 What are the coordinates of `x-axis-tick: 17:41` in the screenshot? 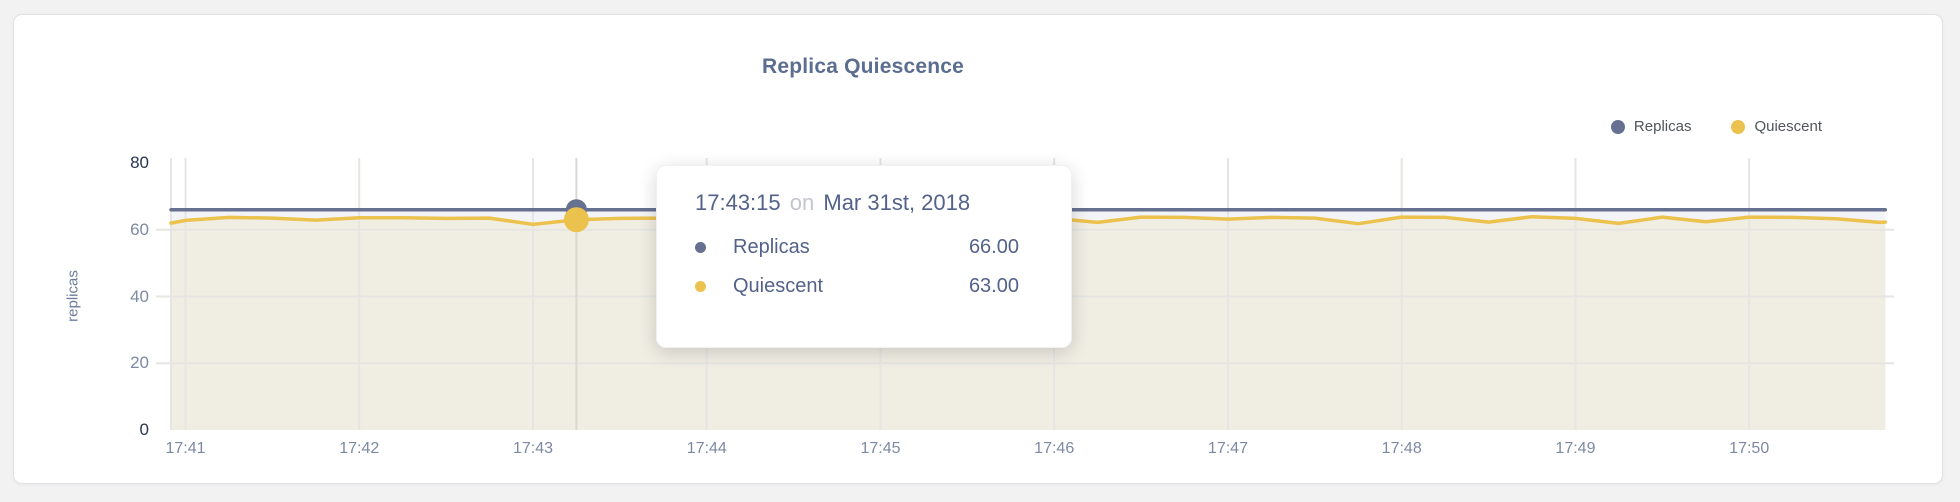 It's located at (185, 448).